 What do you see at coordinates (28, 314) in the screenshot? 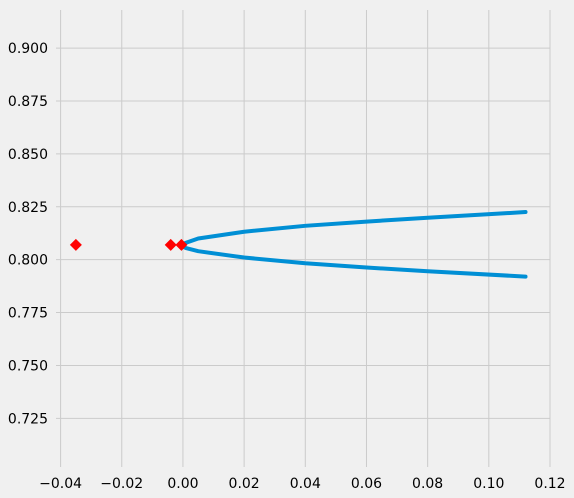
I see `y-tick-label: 0.775` at bounding box center [28, 314].